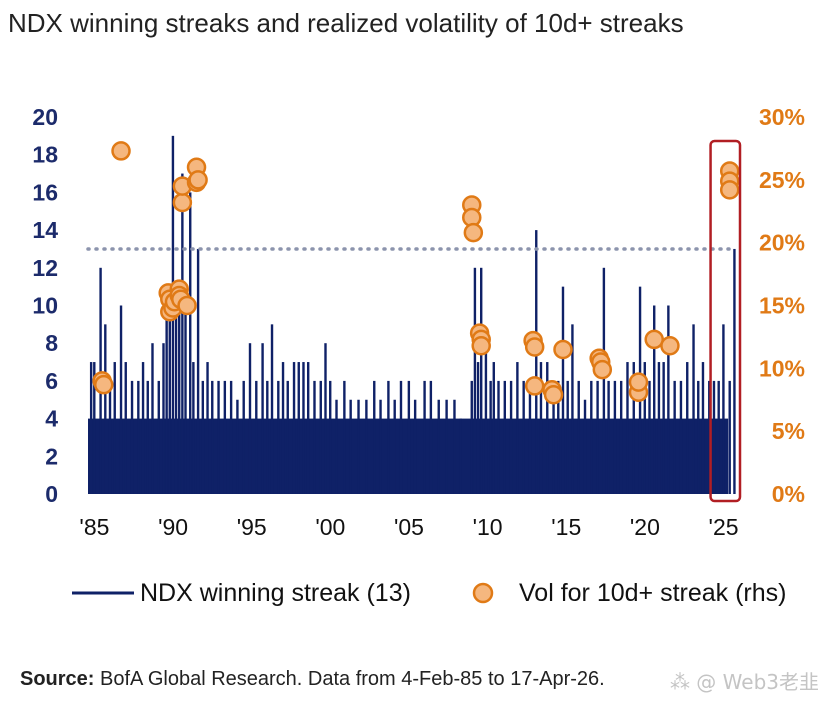 This screenshot has height=705, width=829. Describe the element at coordinates (483, 593) in the screenshot. I see `legend-marker-swatch` at that location.